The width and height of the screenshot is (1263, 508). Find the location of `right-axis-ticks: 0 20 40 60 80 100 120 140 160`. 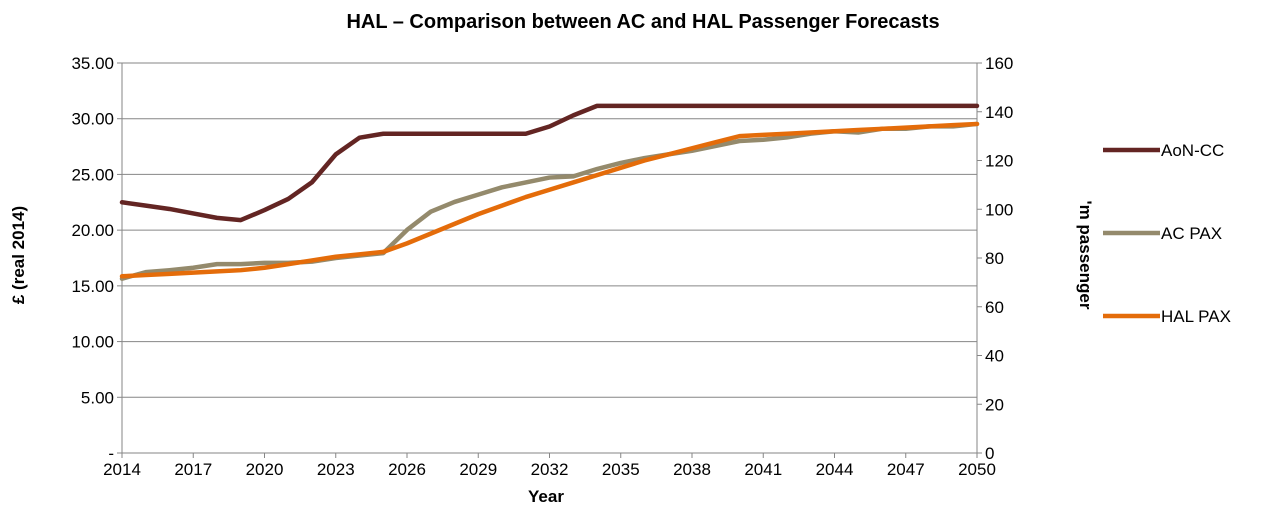

right-axis-ticks: 0 20 40 60 80 100 120 140 160 is located at coordinates (995, 258).